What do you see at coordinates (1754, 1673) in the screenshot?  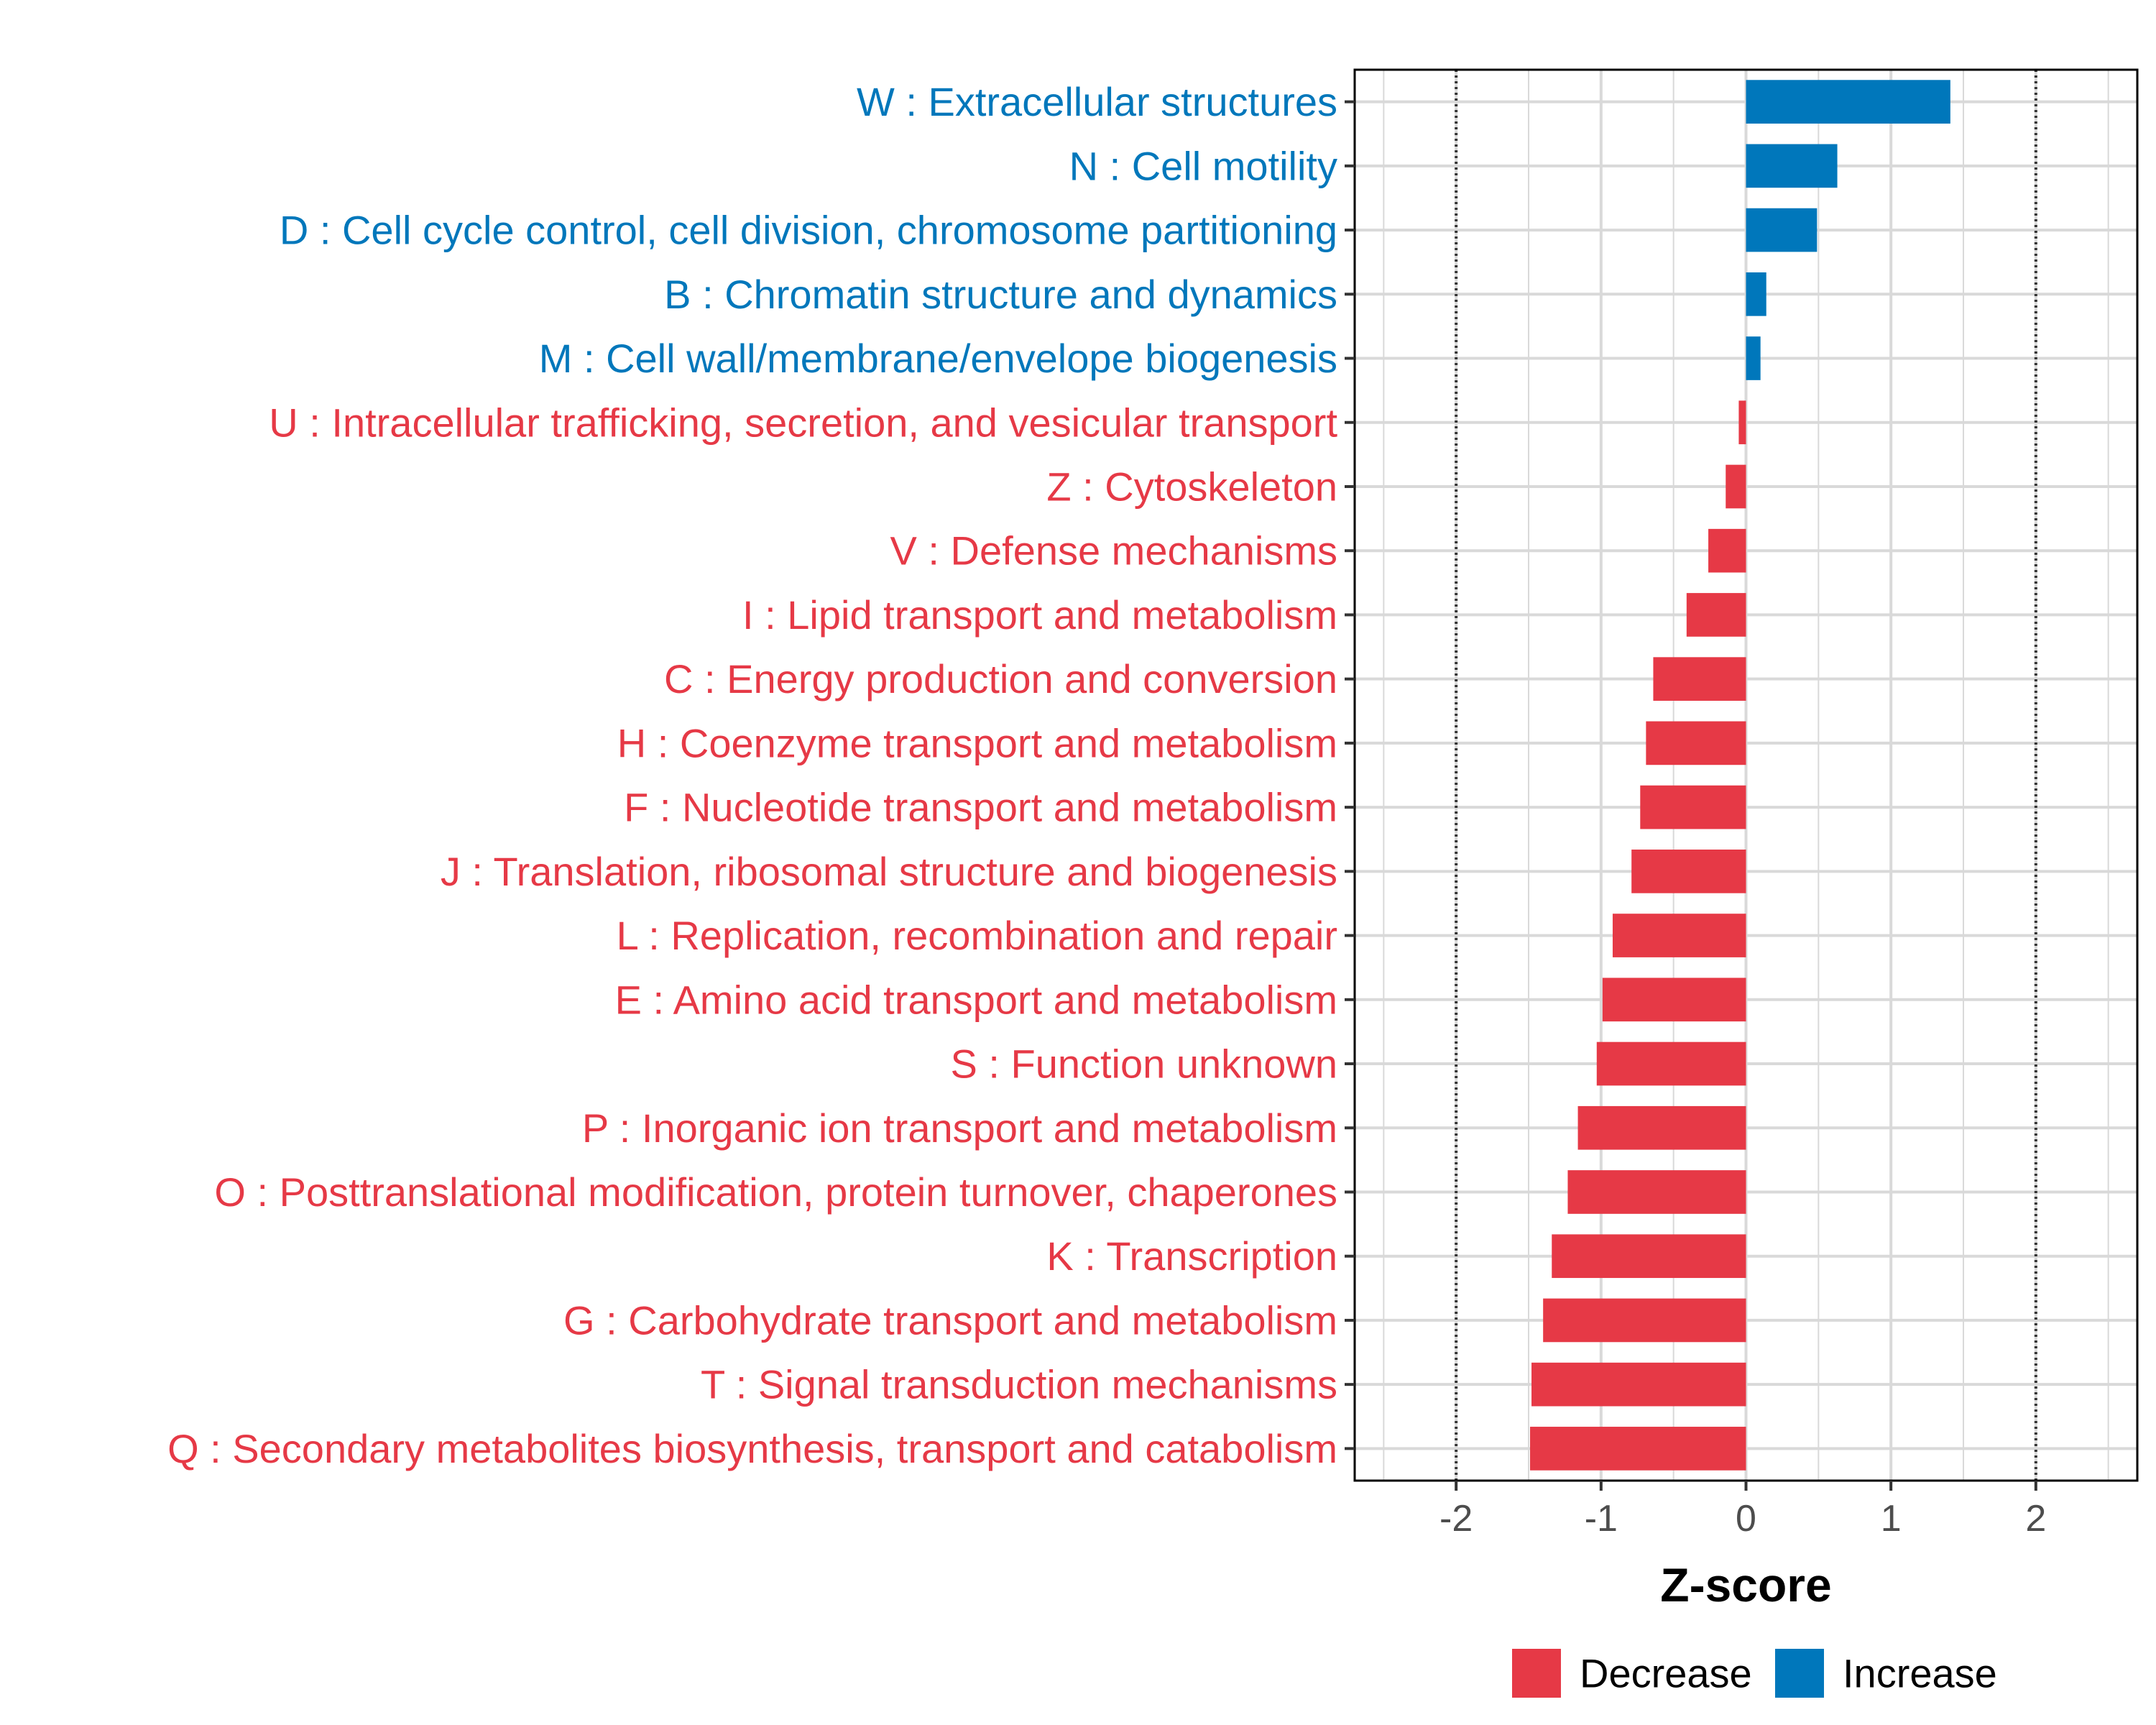 I see `legend: Decrease Increase` at bounding box center [1754, 1673].